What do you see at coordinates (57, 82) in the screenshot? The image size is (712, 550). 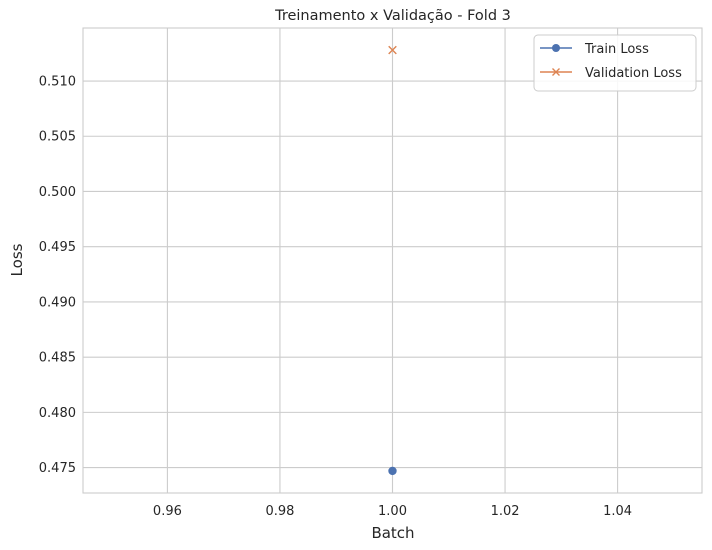 I see `y-tick-label: 0.510` at bounding box center [57, 82].